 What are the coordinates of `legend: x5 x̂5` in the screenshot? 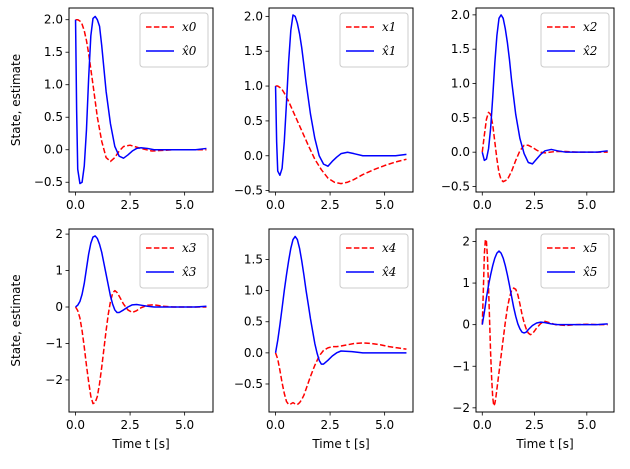 It's located at (575, 261).